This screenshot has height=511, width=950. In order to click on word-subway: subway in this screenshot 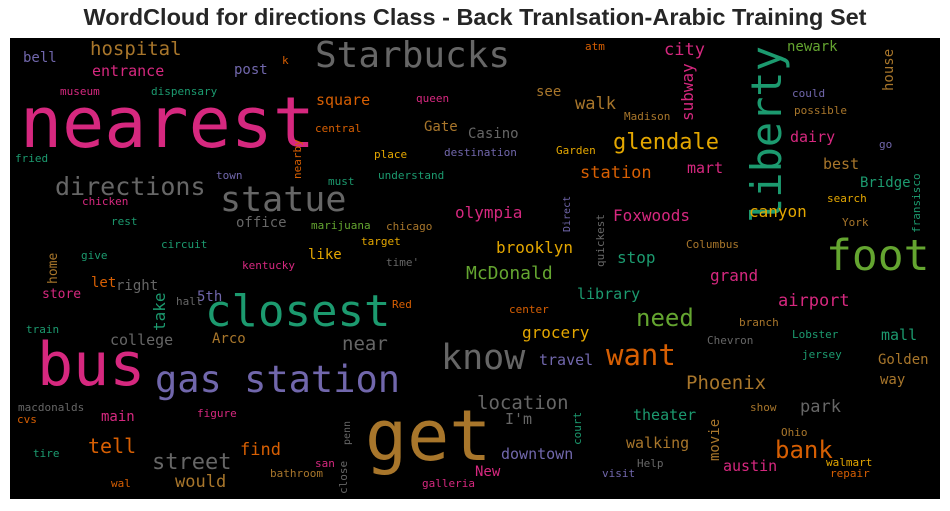, I will do `click(687, 92)`.